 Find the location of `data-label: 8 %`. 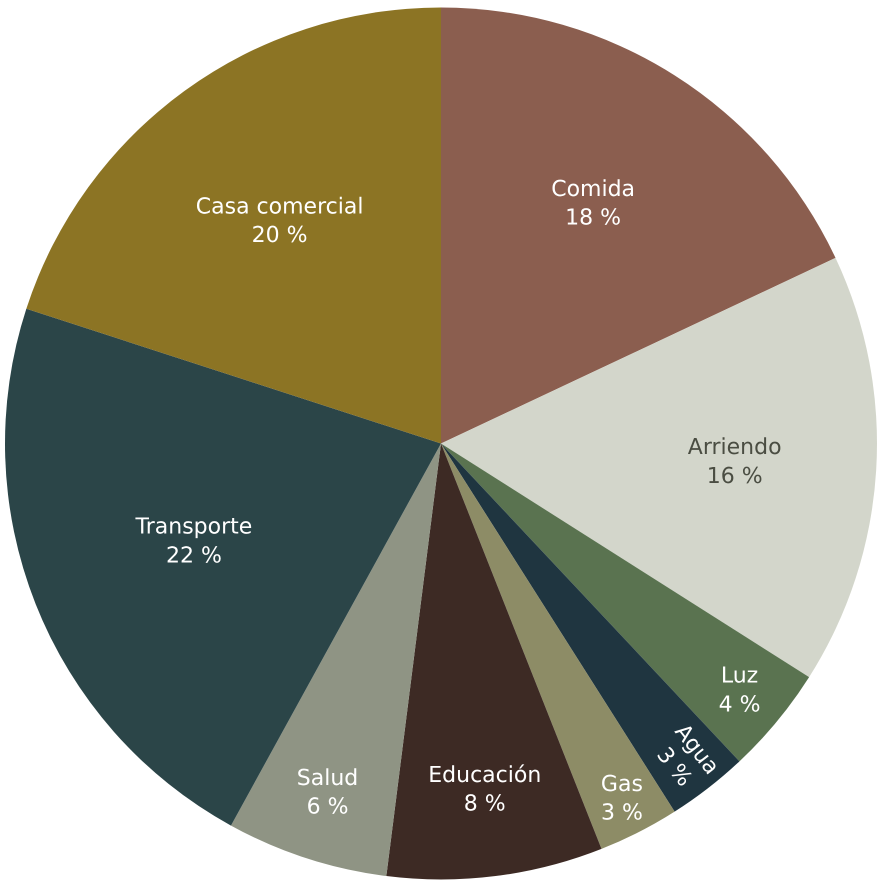

data-label: 8 % is located at coordinates (485, 804).